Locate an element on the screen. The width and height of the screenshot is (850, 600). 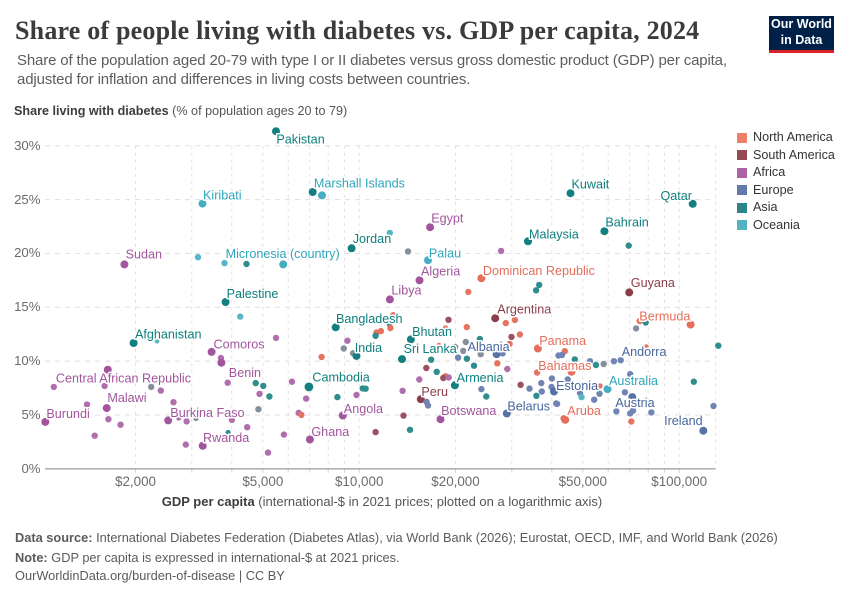
svg-text: Belarus is located at coordinates (528, 406).